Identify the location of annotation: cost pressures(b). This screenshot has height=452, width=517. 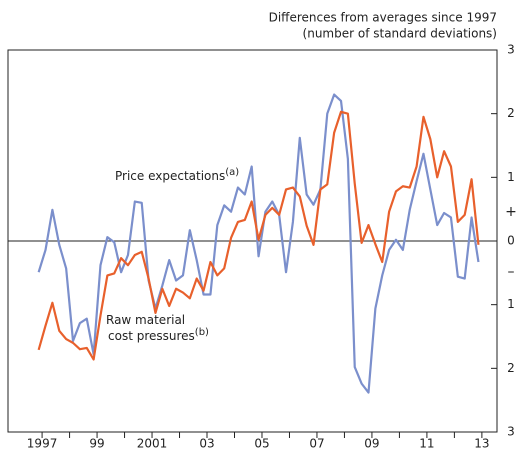
(158, 335).